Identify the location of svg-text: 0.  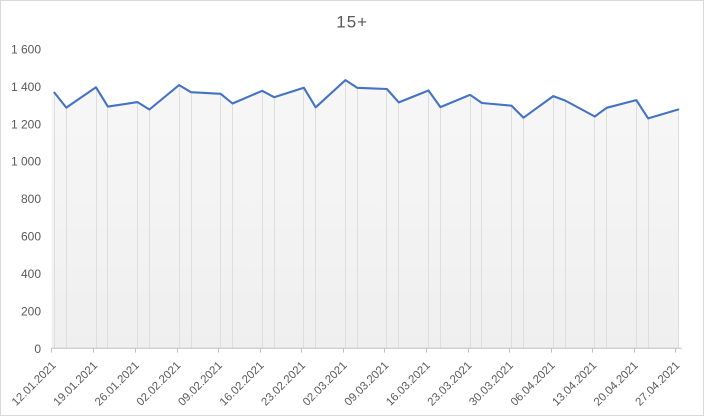
(37, 349).